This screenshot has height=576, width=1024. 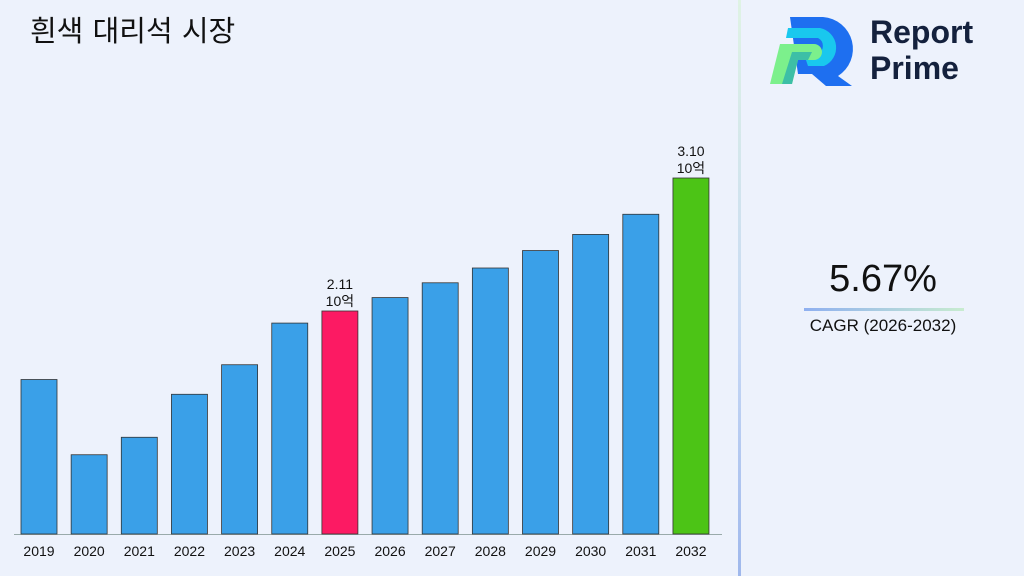 What do you see at coordinates (290, 428) in the screenshot?
I see `bar-2024` at bounding box center [290, 428].